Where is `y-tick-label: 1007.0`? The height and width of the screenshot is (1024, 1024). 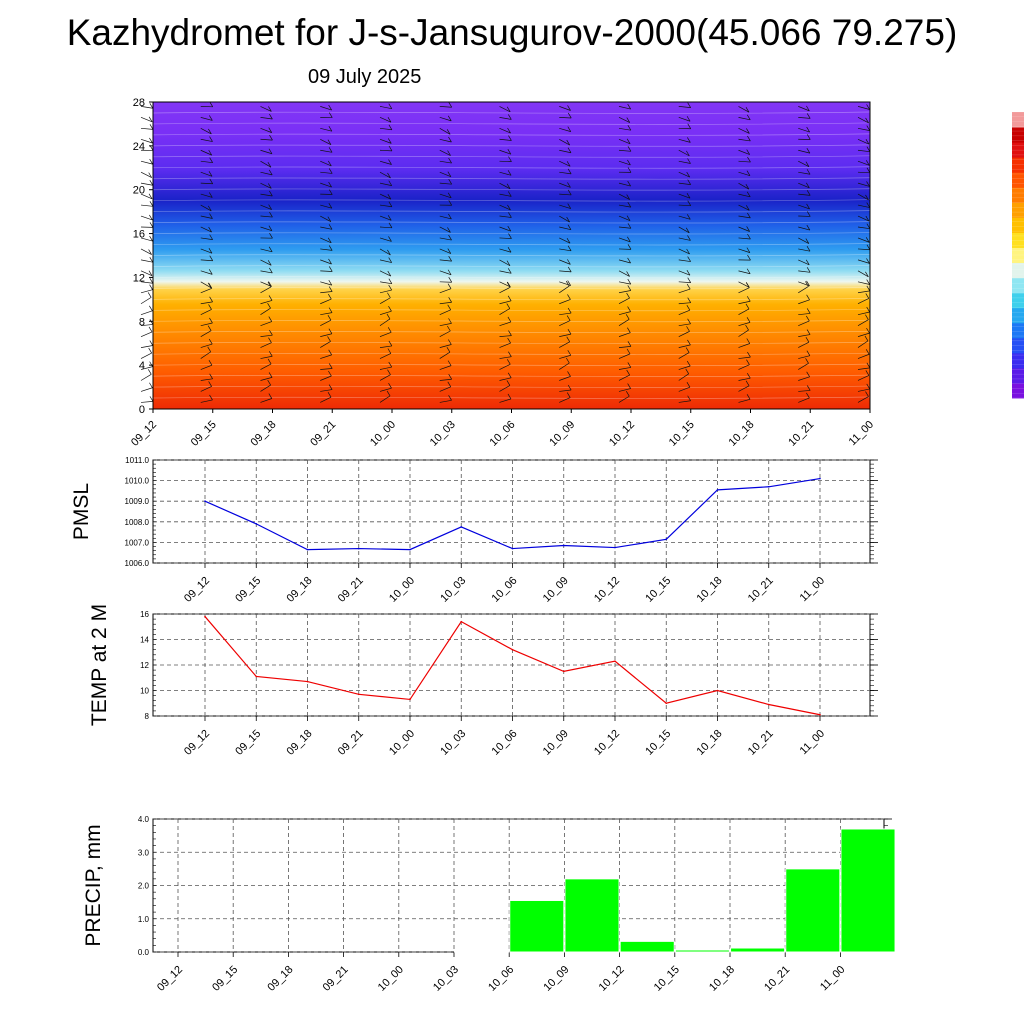 y-tick-label: 1007.0 is located at coordinates (137, 542).